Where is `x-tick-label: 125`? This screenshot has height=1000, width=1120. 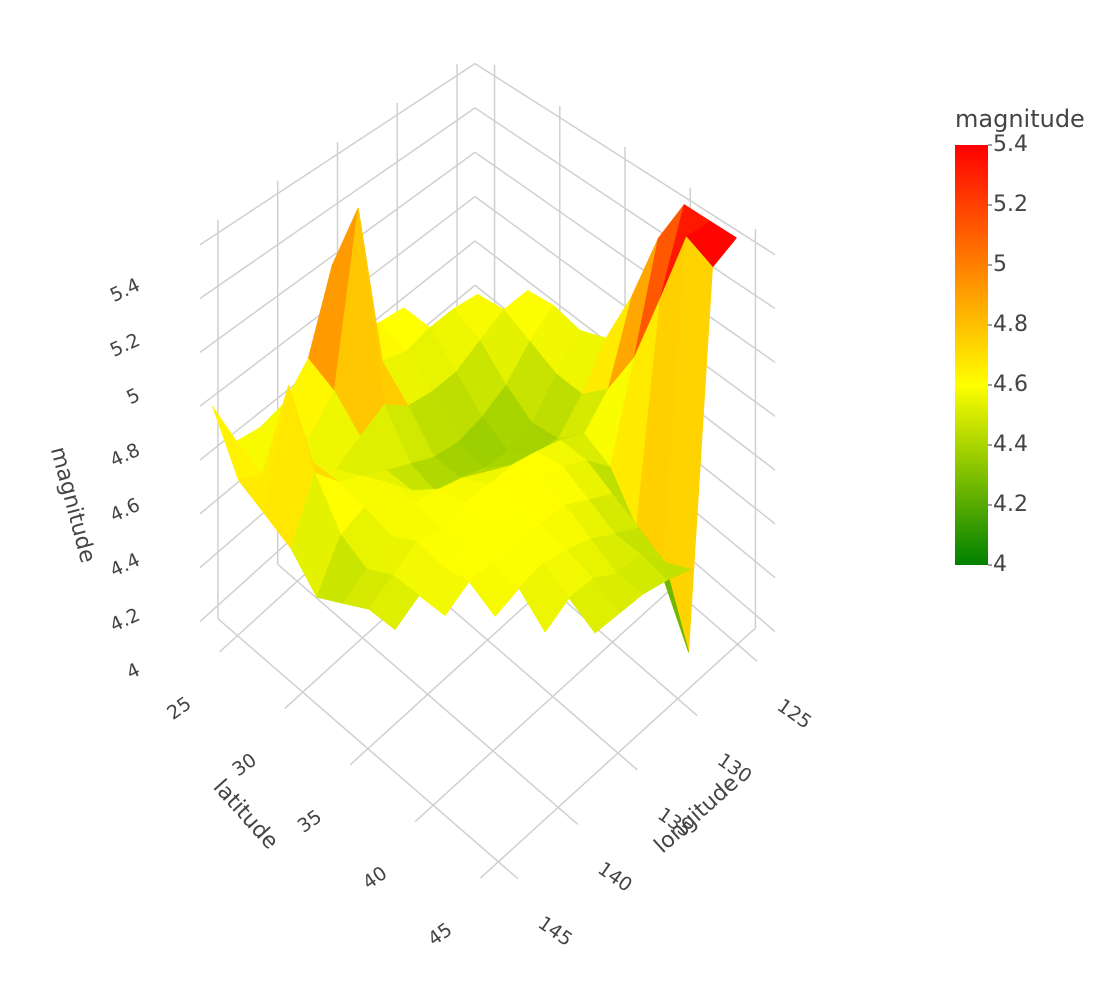
x-tick-label: 125 is located at coordinates (794, 714).